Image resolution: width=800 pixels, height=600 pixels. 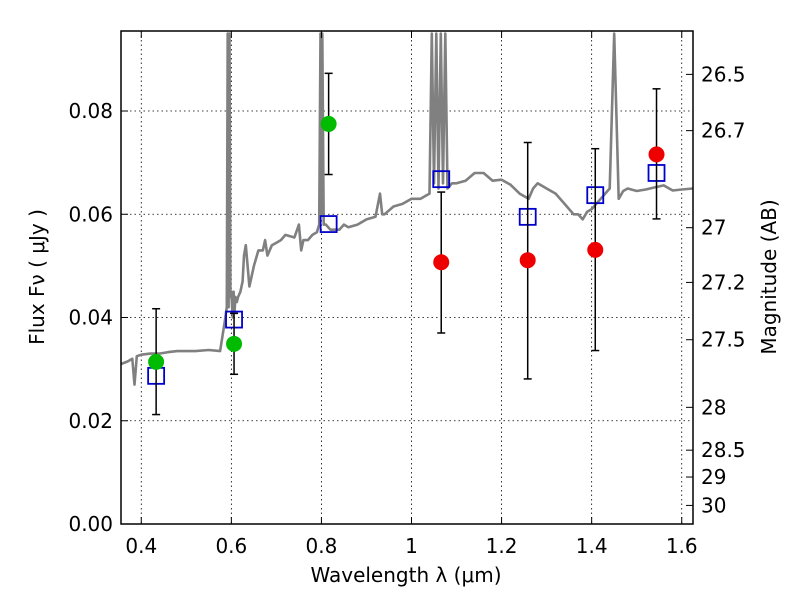 I want to click on x-tick-label: 0.8, so click(x=322, y=546).